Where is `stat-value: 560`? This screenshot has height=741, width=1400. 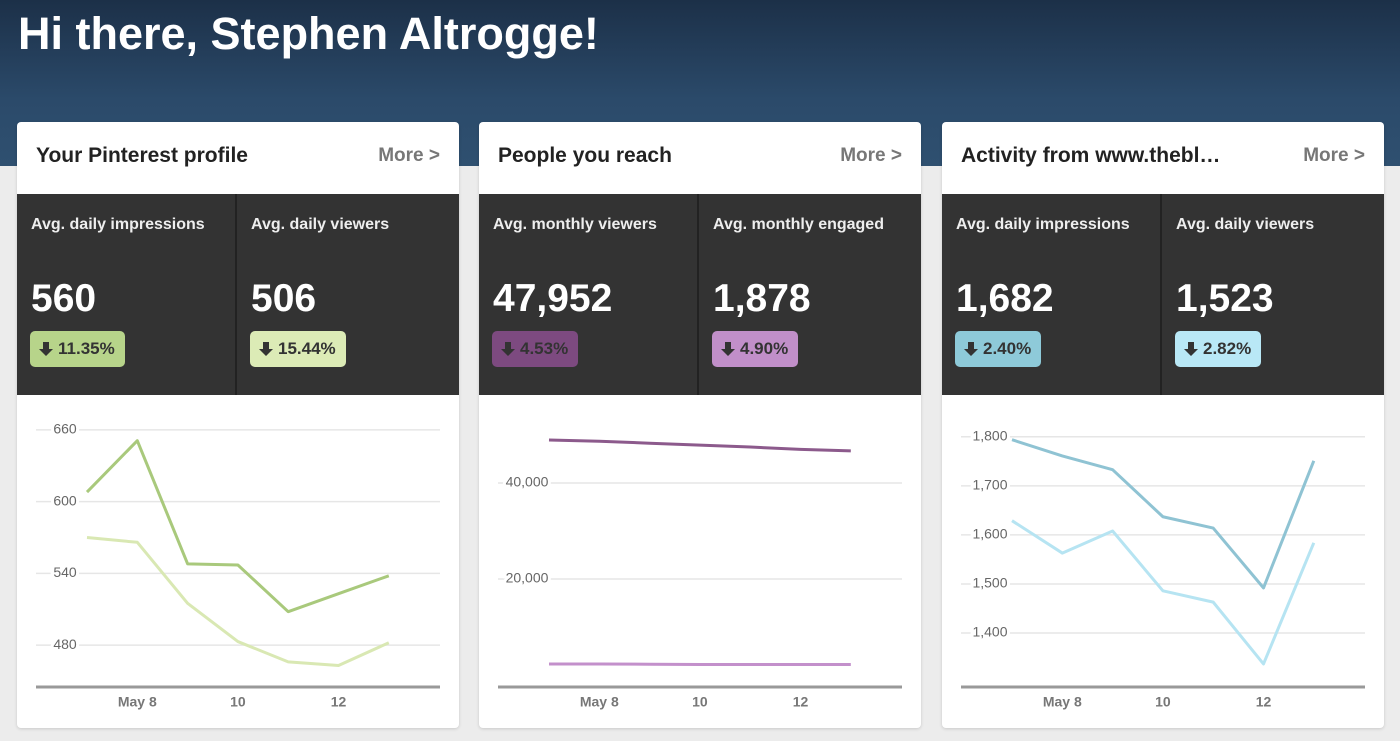 stat-value: 560 is located at coordinates (64, 298).